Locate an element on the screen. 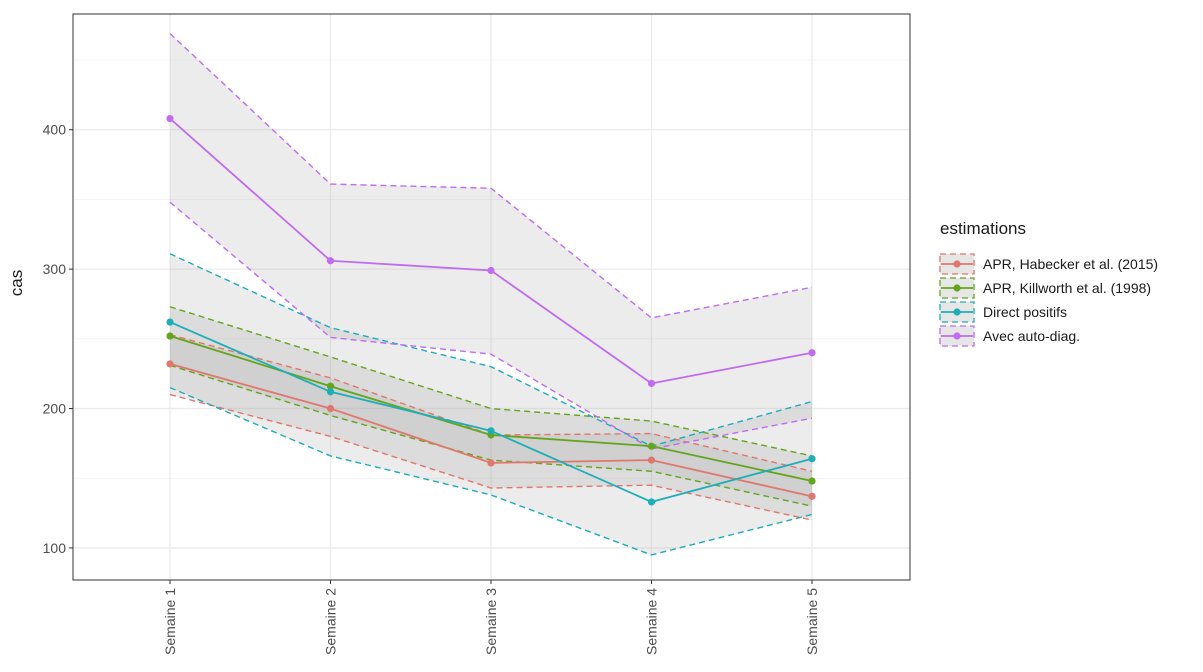  x-tick-label: Semaine 5 is located at coordinates (812, 621).